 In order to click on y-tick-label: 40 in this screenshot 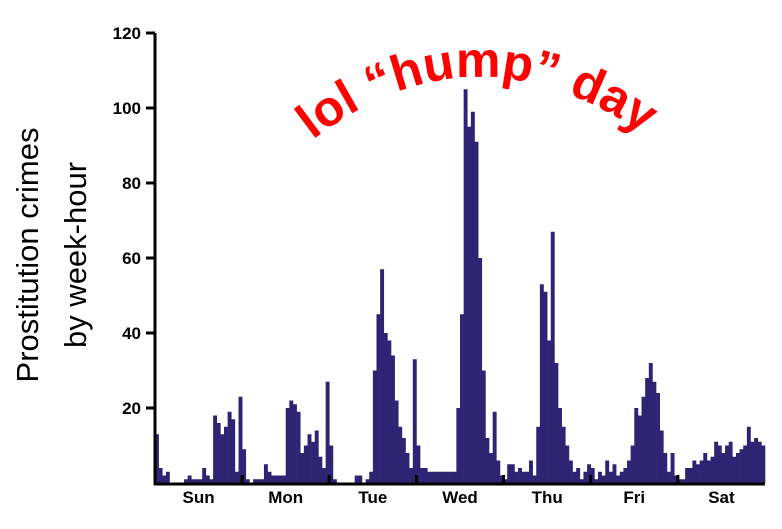, I will do `click(131, 333)`.